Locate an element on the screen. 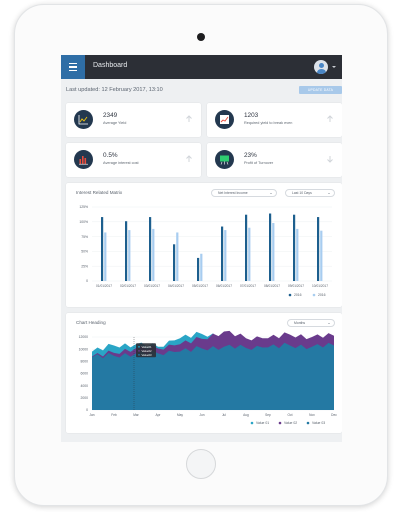 This screenshot has height=512, width=403. y-tick-label: 10000 is located at coordinates (84, 349).